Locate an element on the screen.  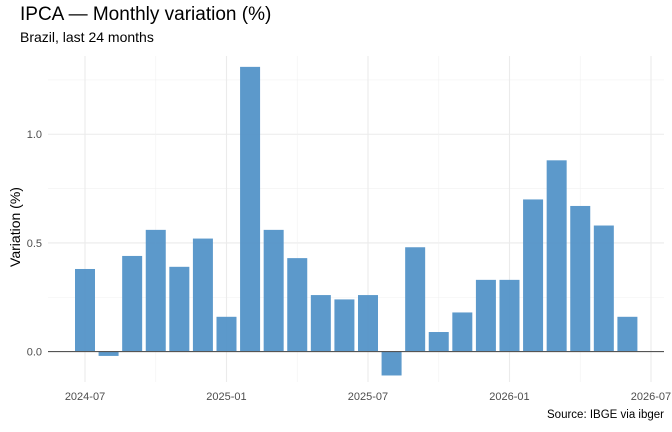
chart-subtitle: Brazil, last 24 months is located at coordinates (87, 37).